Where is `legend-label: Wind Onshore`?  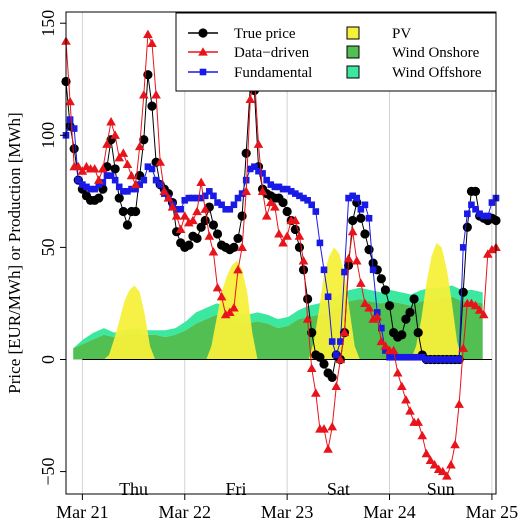
legend-label: Wind Onshore is located at coordinates (436, 53).